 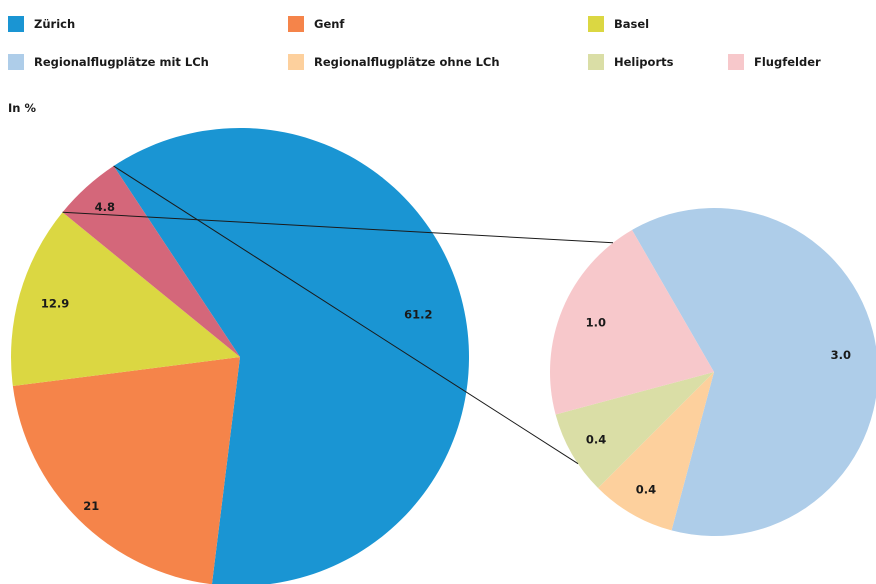 What do you see at coordinates (632, 322) in the screenshot?
I see `pie-slice-flugfelder` at bounding box center [632, 322].